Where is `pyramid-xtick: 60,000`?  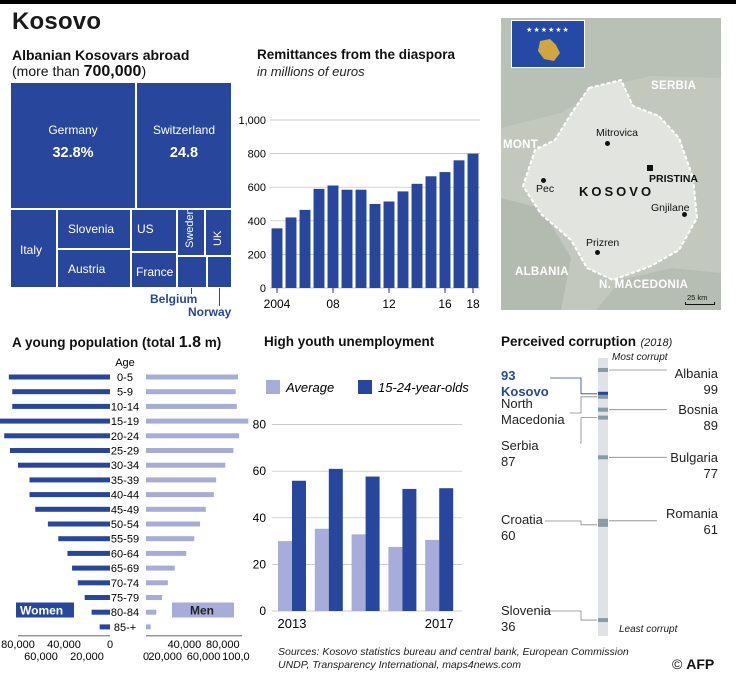
pyramid-xtick: 60,000 is located at coordinates (41, 657).